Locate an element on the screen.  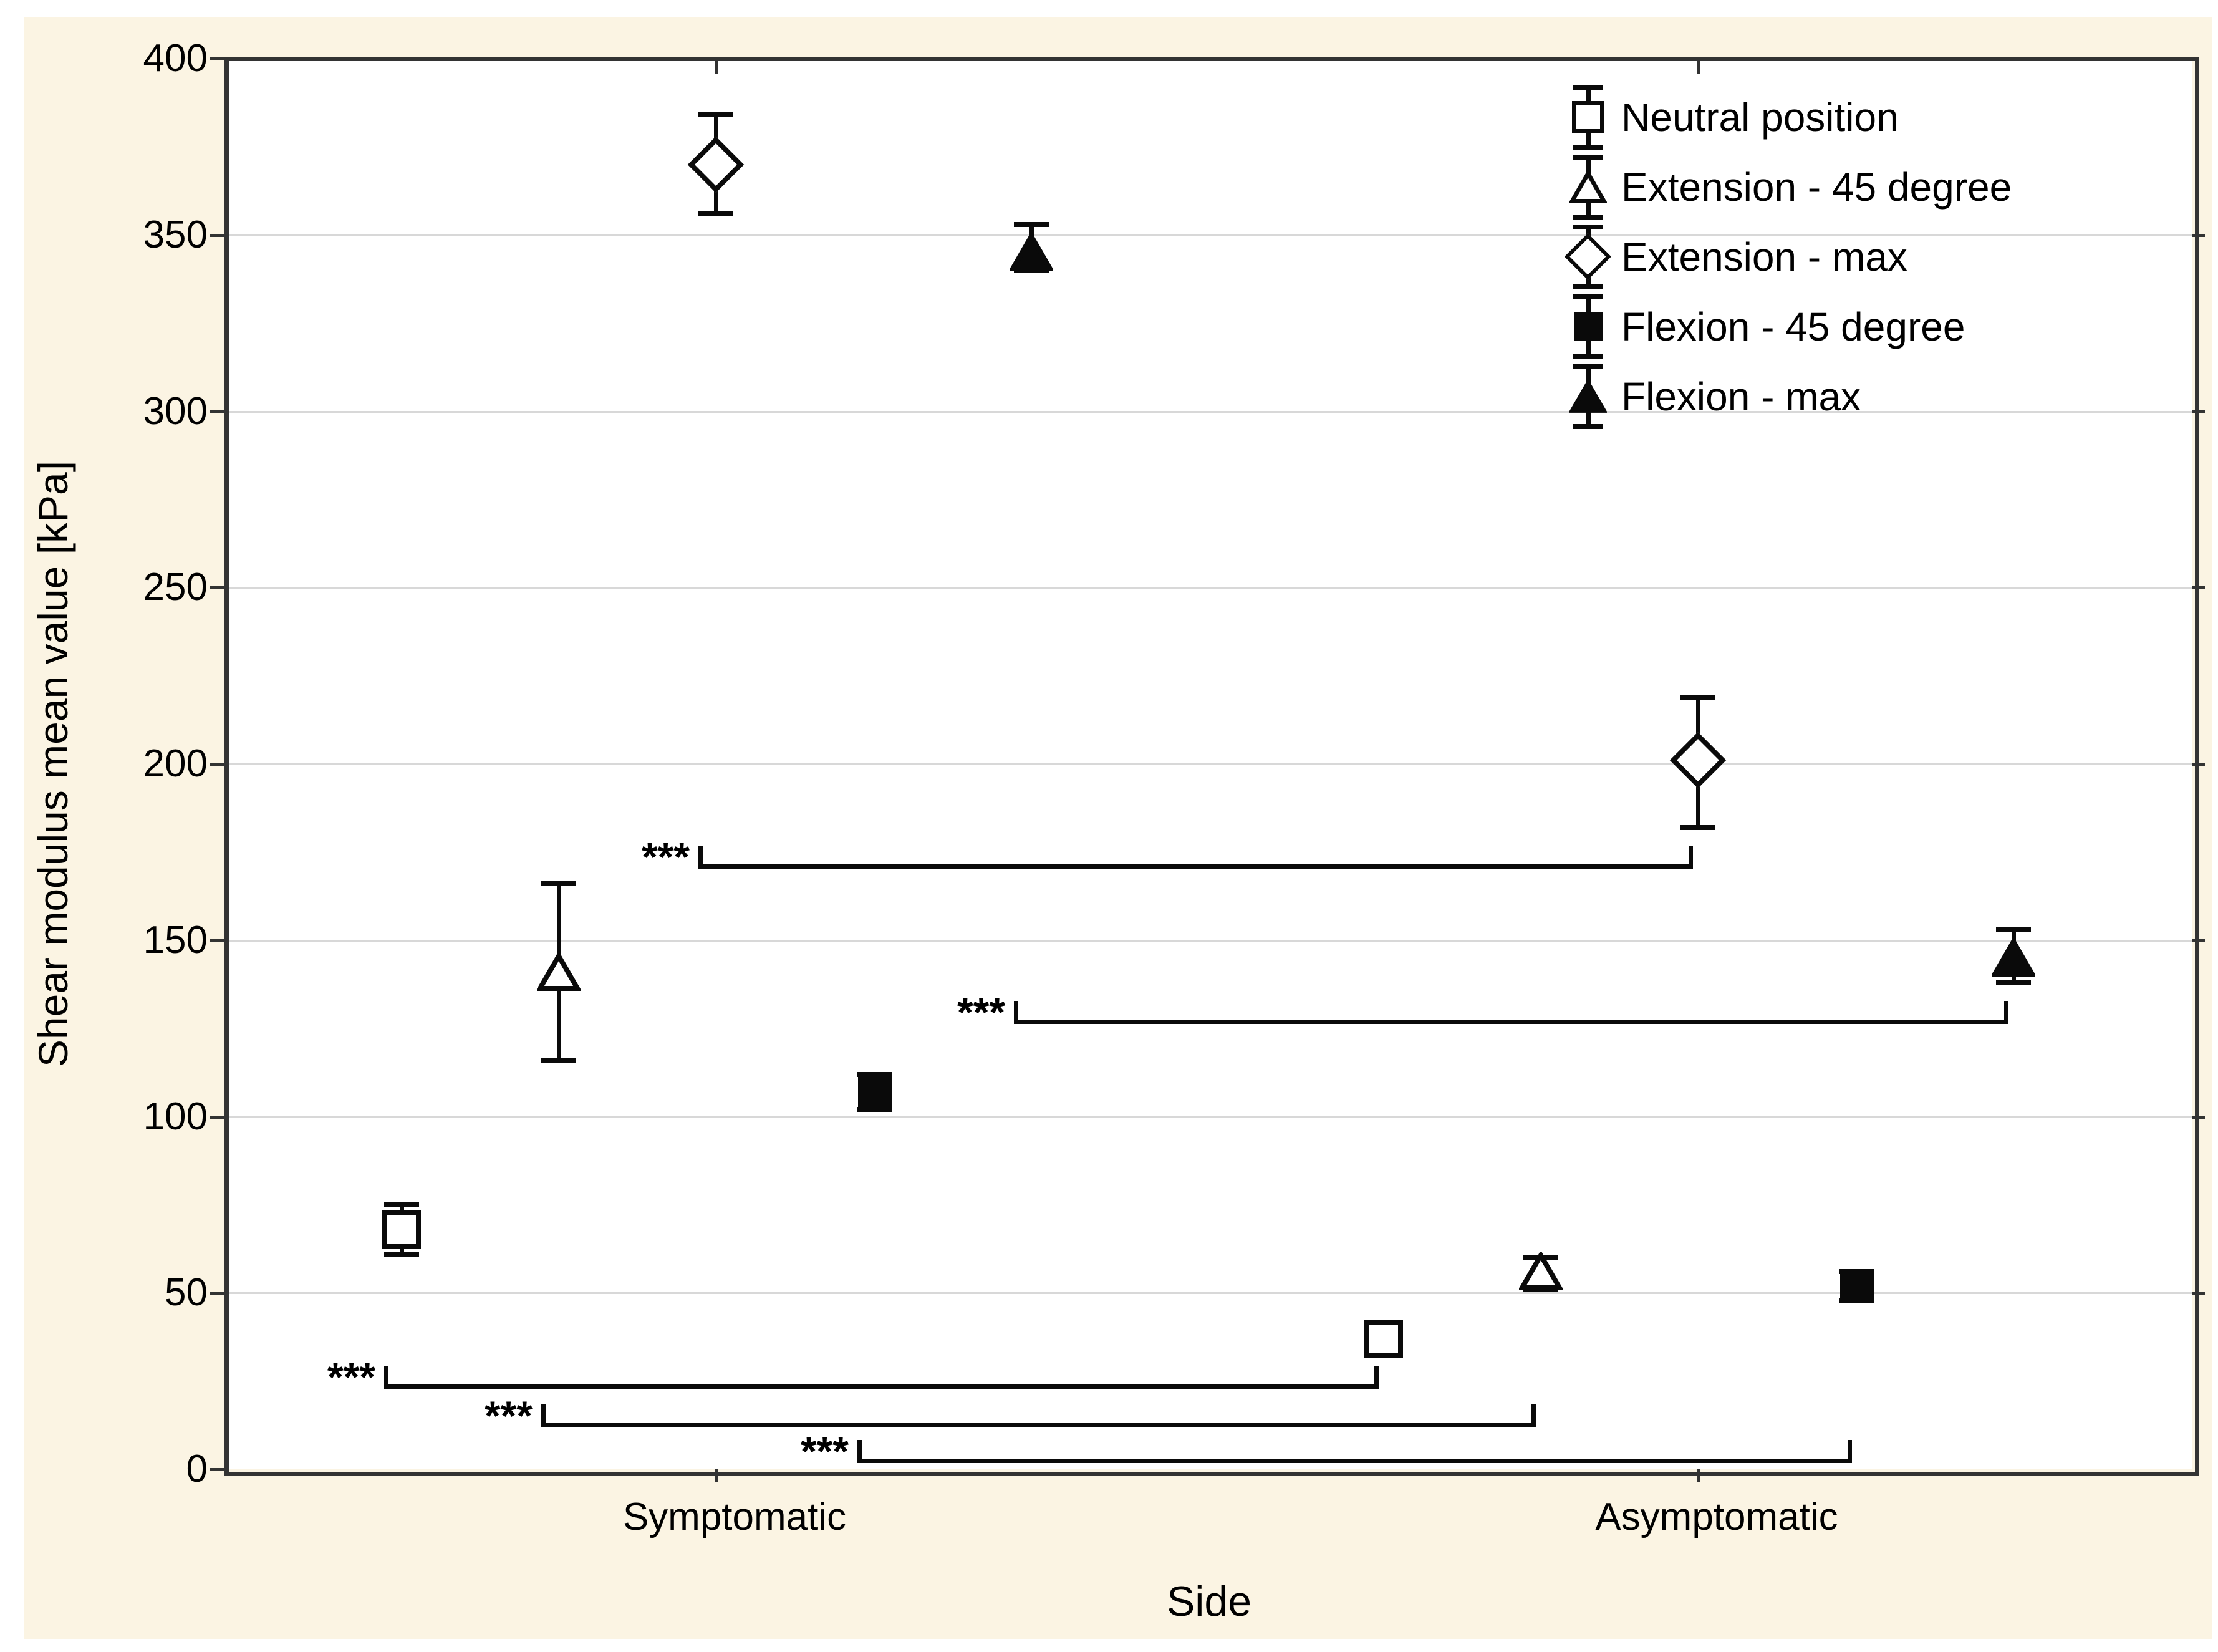
x-category-label: Asymptomatic is located at coordinates (1716, 1516).